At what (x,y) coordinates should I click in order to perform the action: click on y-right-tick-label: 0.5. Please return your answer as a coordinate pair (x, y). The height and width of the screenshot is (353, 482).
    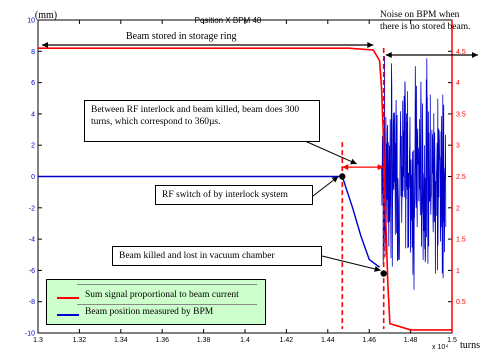
    Looking at the image, I should click on (461, 302).